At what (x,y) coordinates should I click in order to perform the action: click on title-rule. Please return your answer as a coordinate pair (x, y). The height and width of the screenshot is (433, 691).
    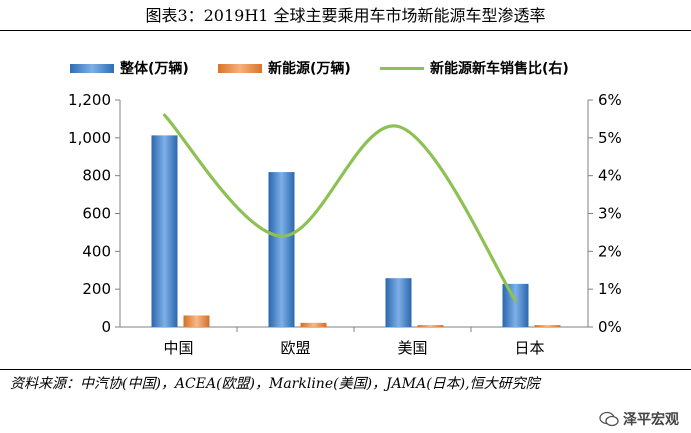
    Looking at the image, I should click on (345, 30).